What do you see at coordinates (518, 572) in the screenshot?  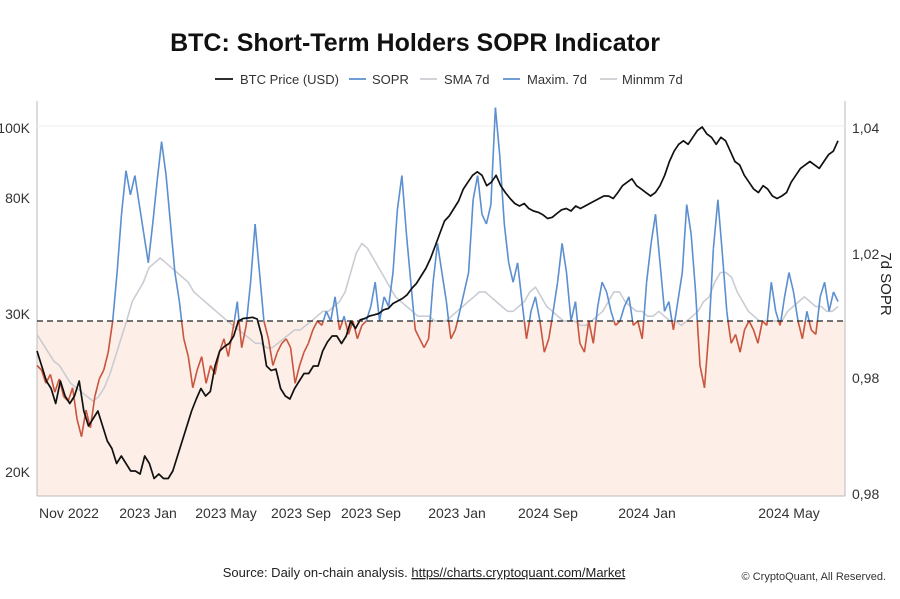 I see `source-link: https//charts.cryptoquant.com/Market` at bounding box center [518, 572].